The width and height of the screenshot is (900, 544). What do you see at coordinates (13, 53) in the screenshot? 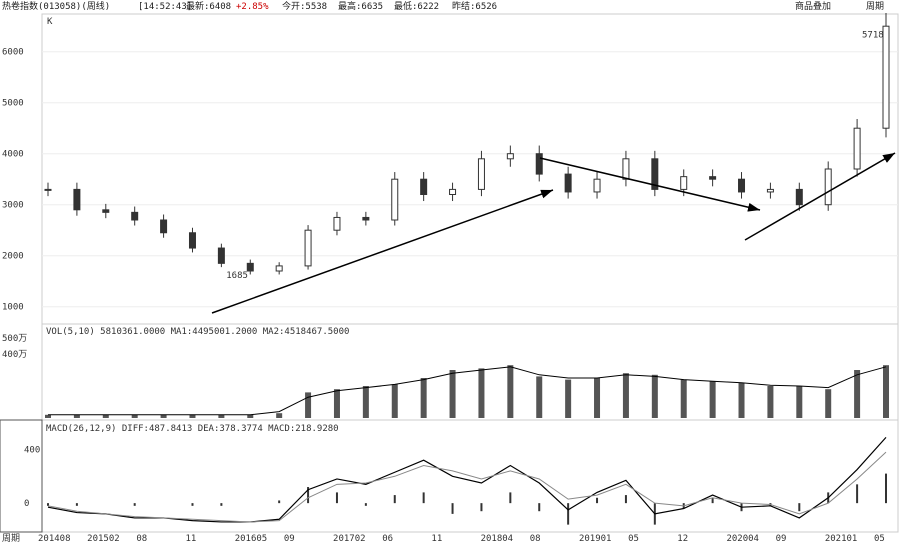
I see `k-ytick-label: 6000` at bounding box center [13, 53].